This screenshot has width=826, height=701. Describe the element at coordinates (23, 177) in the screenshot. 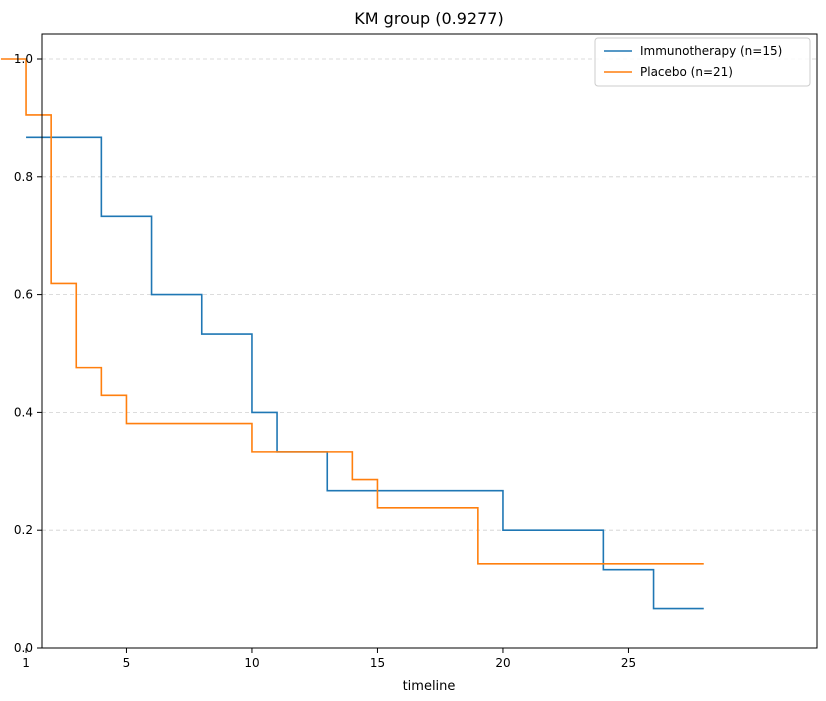

I see `y-tick-label-4: 0.8` at that location.